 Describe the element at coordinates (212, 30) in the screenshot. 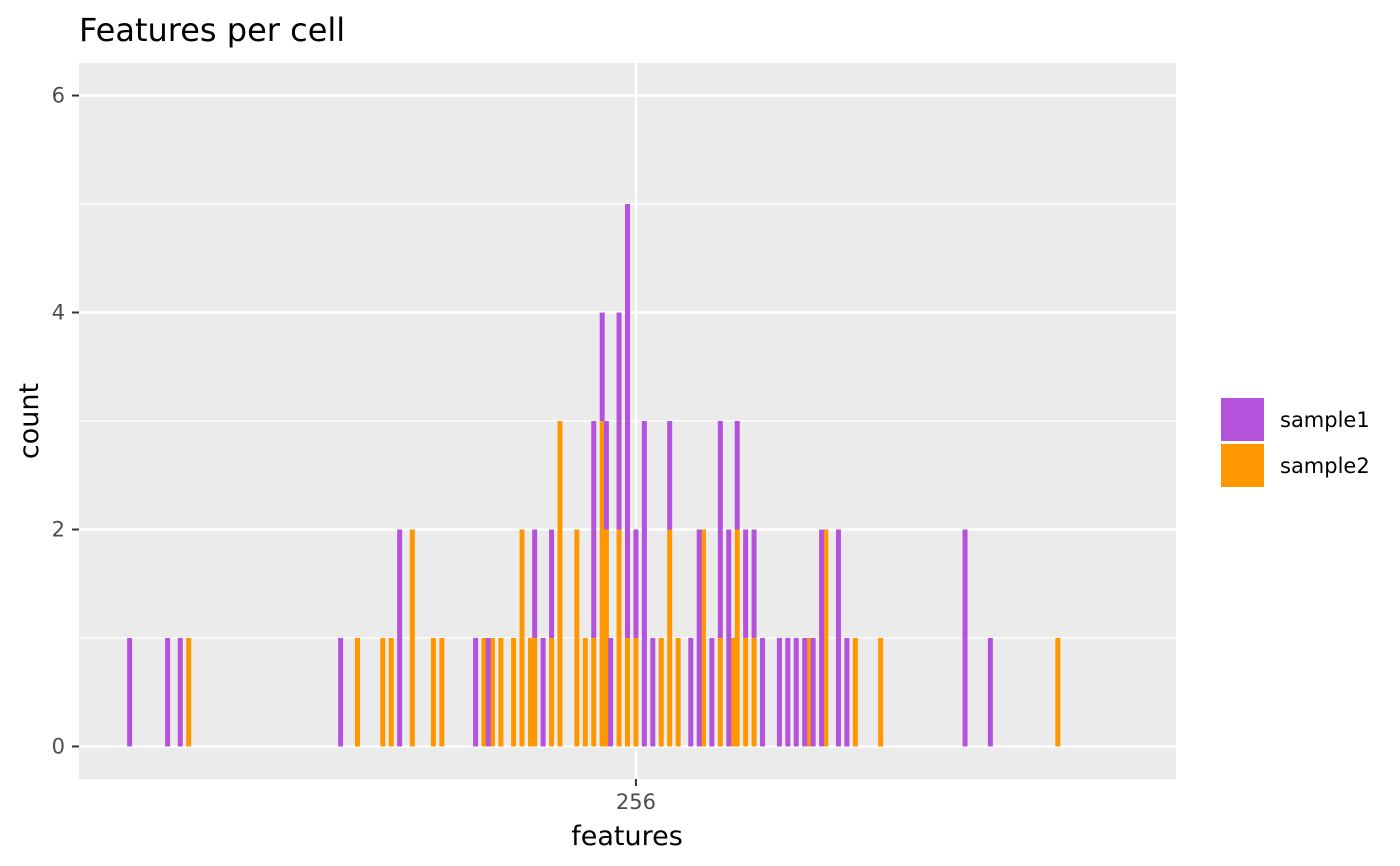

I see `chart-title: Features per cell` at that location.